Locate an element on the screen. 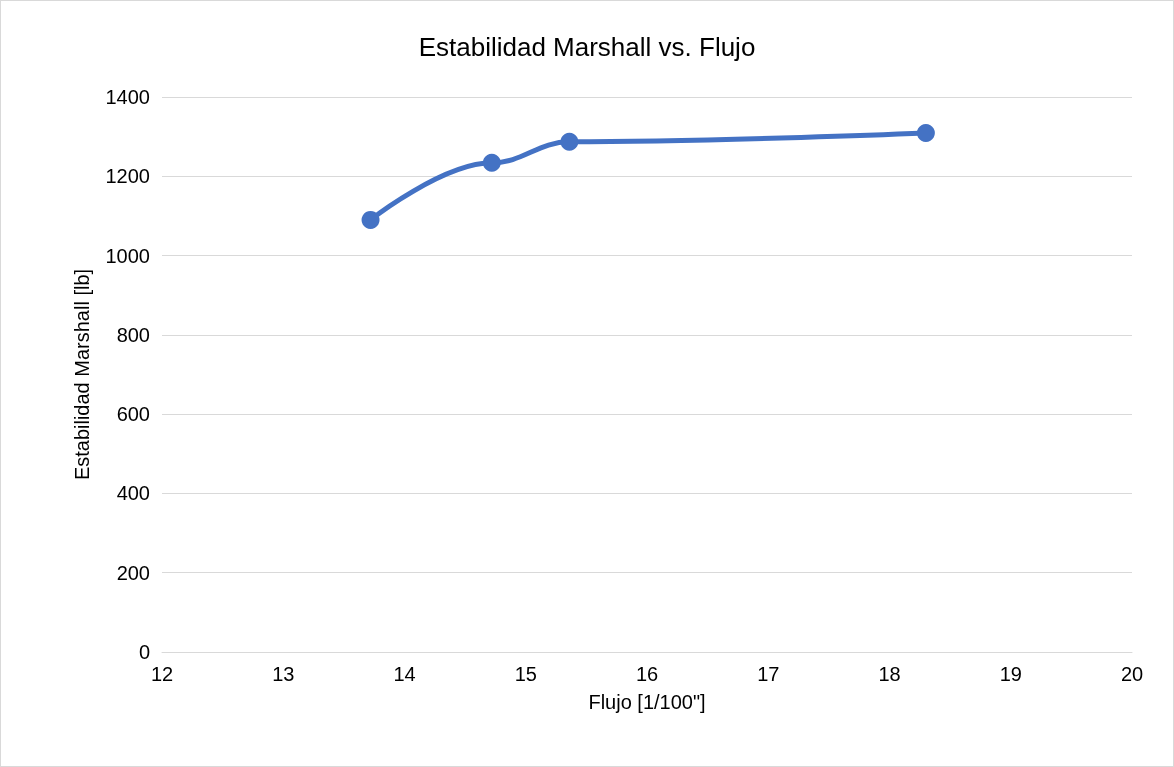 The height and width of the screenshot is (767, 1174). y-tick-label: 1200 is located at coordinates (127, 176).